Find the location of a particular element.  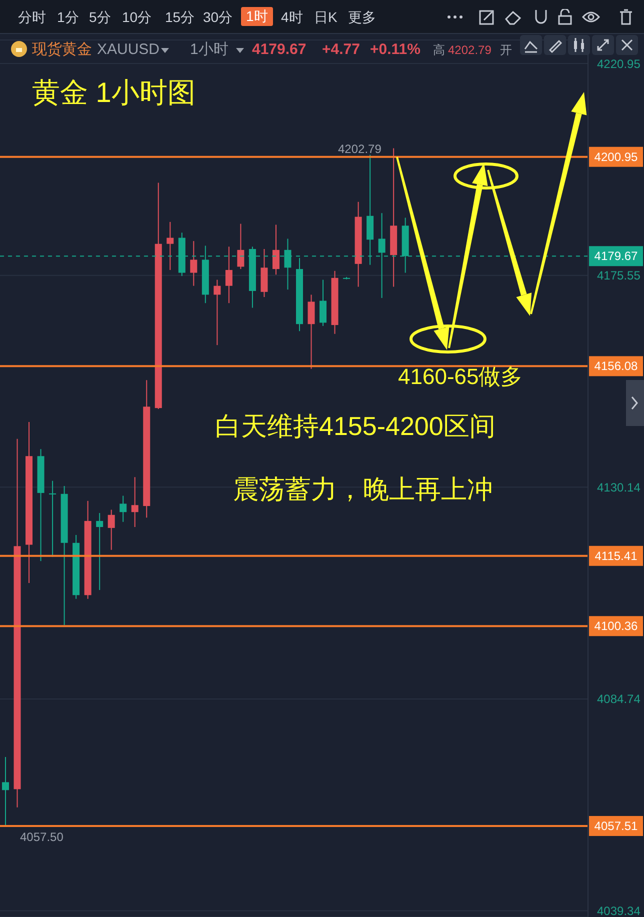

y-tick-label: 4039.34 is located at coordinates (619, 910).